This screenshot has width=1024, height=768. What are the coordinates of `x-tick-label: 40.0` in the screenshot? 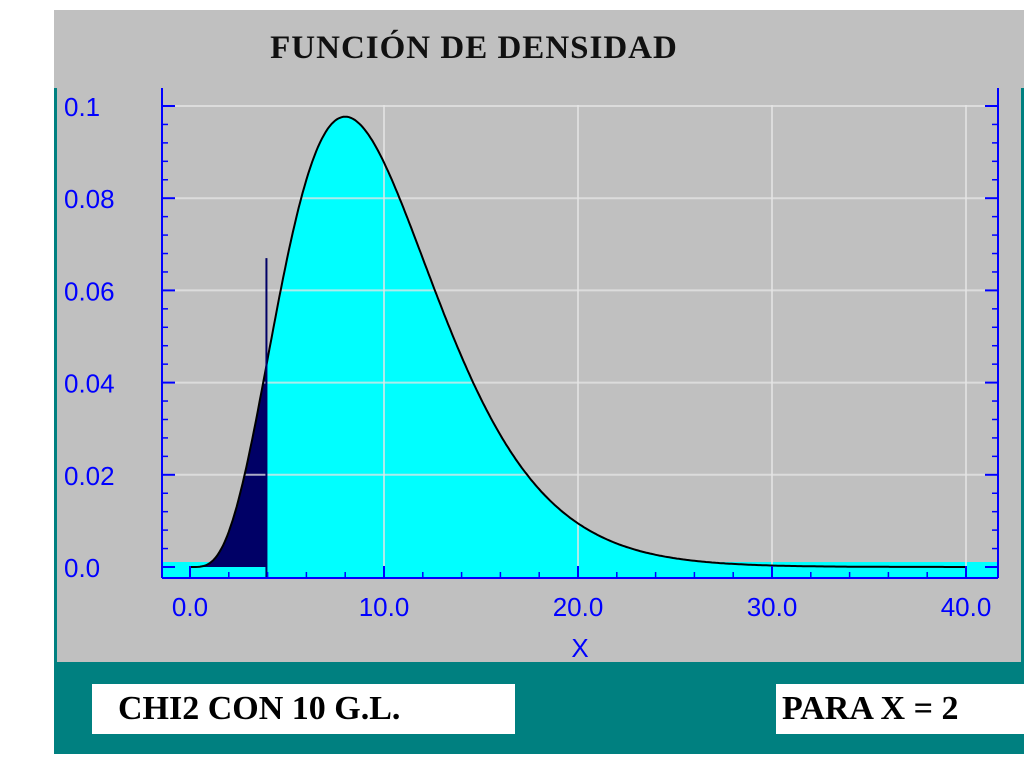 It's located at (966, 607).